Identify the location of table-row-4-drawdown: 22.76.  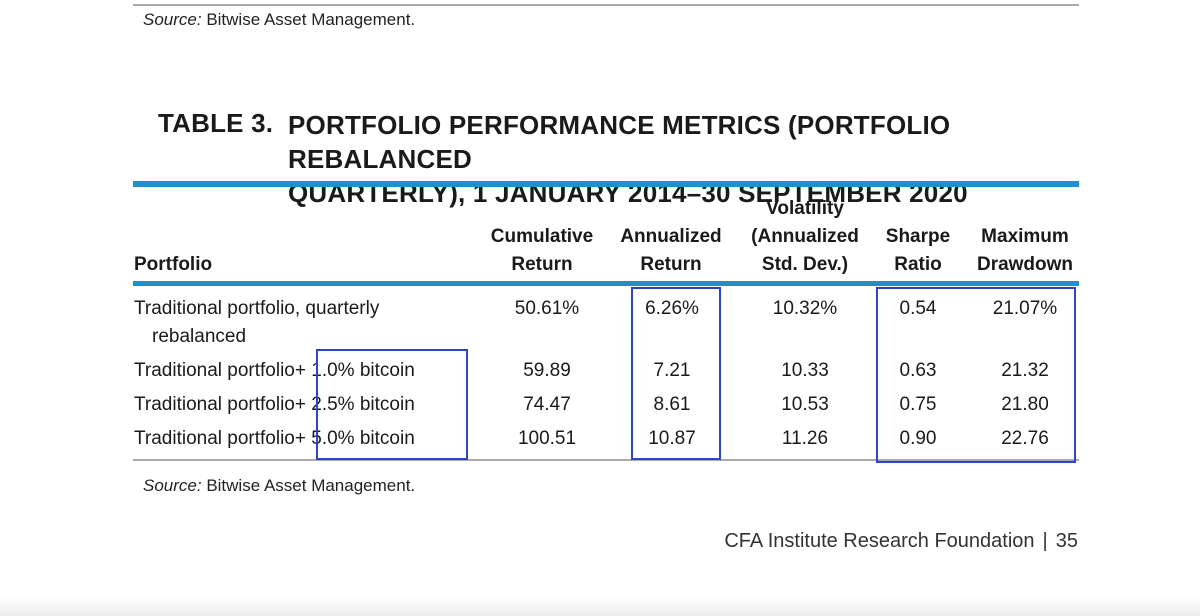
(1025, 438).